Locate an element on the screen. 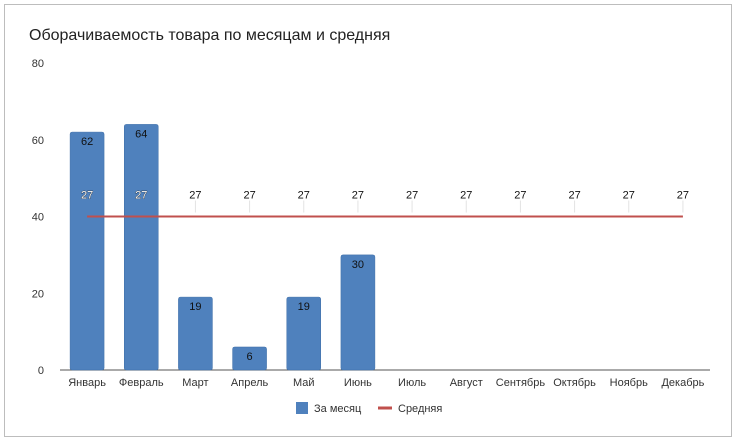  bar-data-label: 6 is located at coordinates (250, 357).